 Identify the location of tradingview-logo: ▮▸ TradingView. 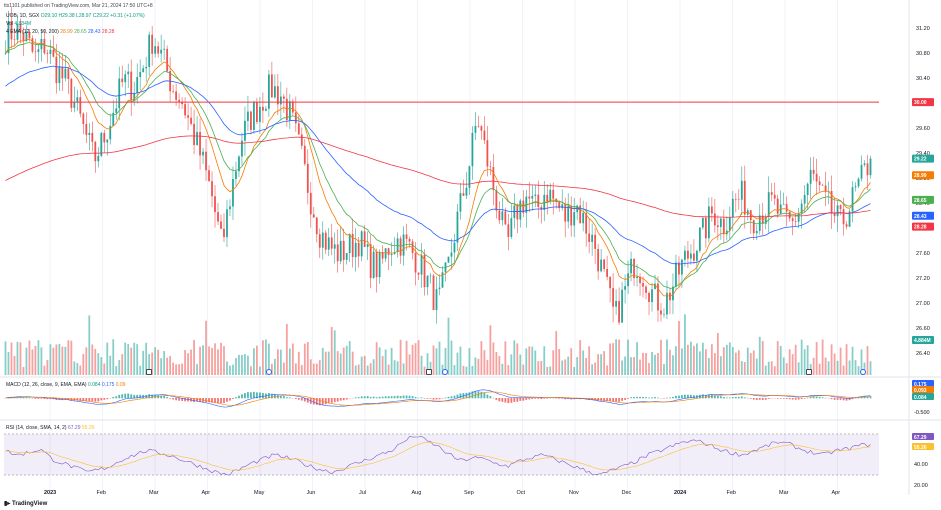
(25, 503).